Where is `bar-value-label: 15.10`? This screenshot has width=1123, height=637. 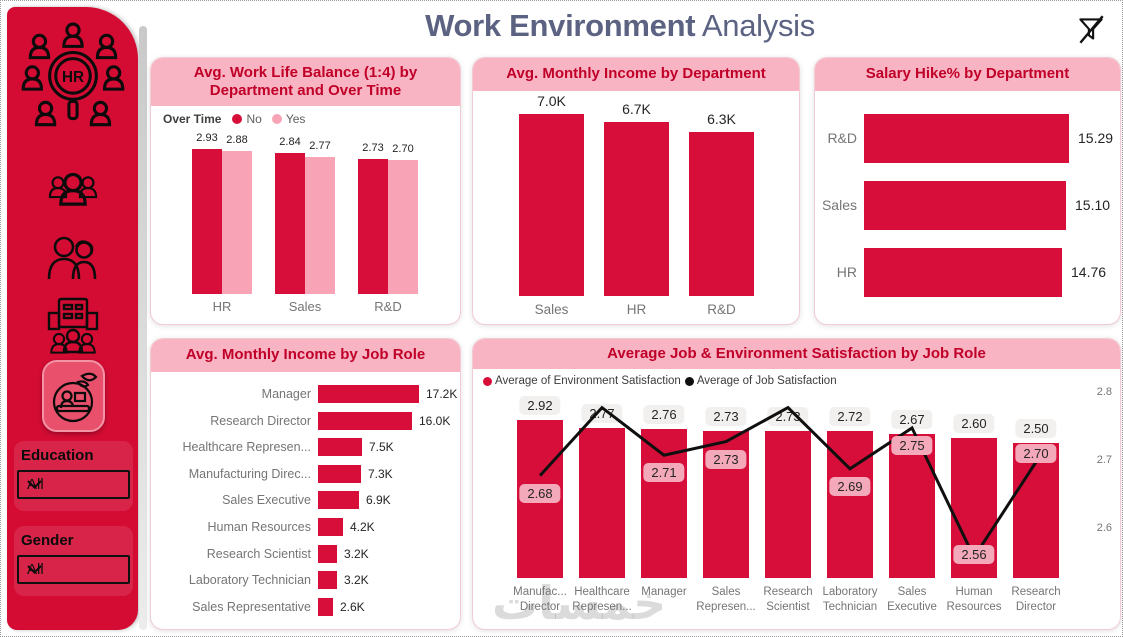
bar-value-label: 15.10 is located at coordinates (1093, 205).